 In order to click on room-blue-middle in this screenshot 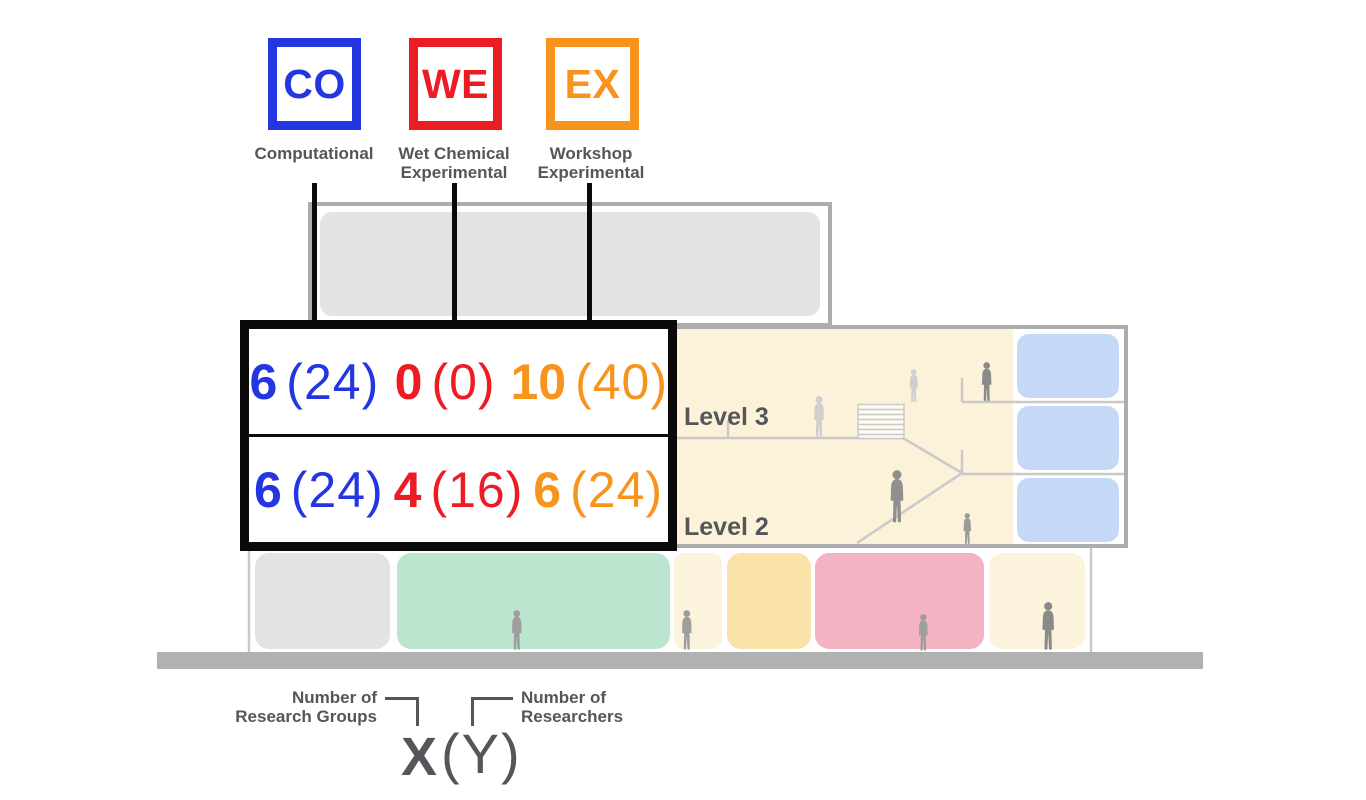, I will do `click(1068, 438)`.